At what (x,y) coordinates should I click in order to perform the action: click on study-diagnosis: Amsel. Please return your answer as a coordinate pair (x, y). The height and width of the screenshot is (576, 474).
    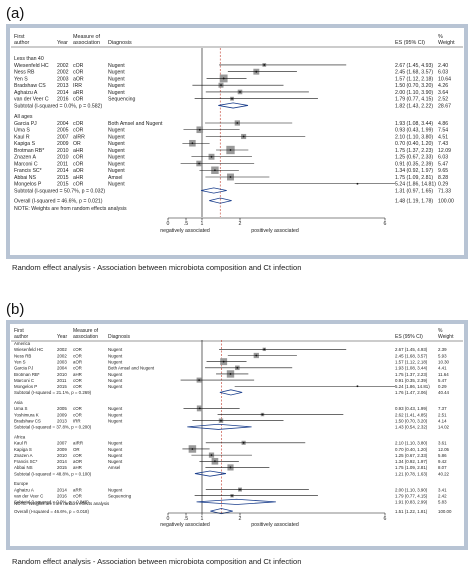
    Looking at the image, I should click on (115, 178).